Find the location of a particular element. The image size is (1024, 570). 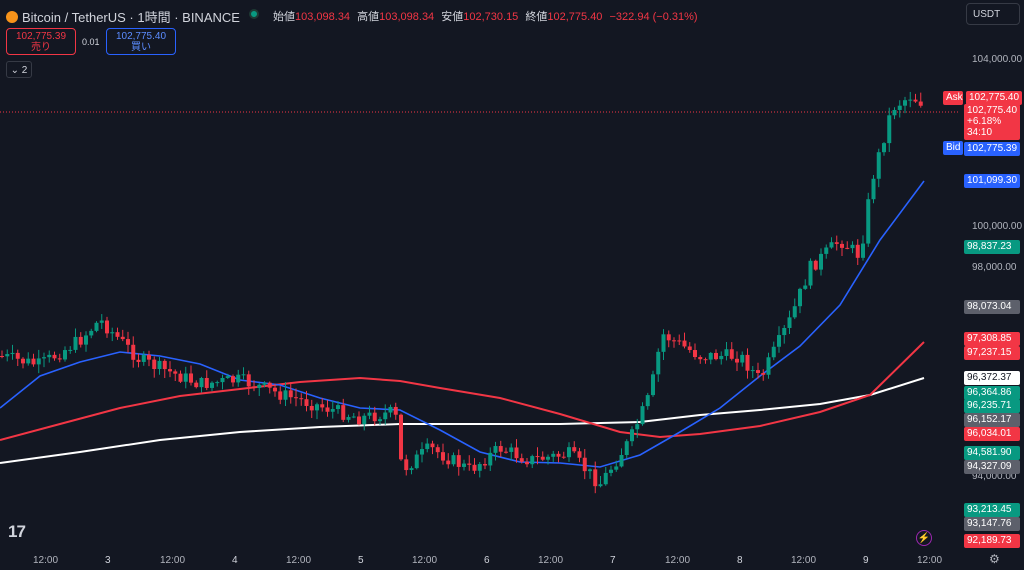

sell-label: 売り is located at coordinates (41, 47).